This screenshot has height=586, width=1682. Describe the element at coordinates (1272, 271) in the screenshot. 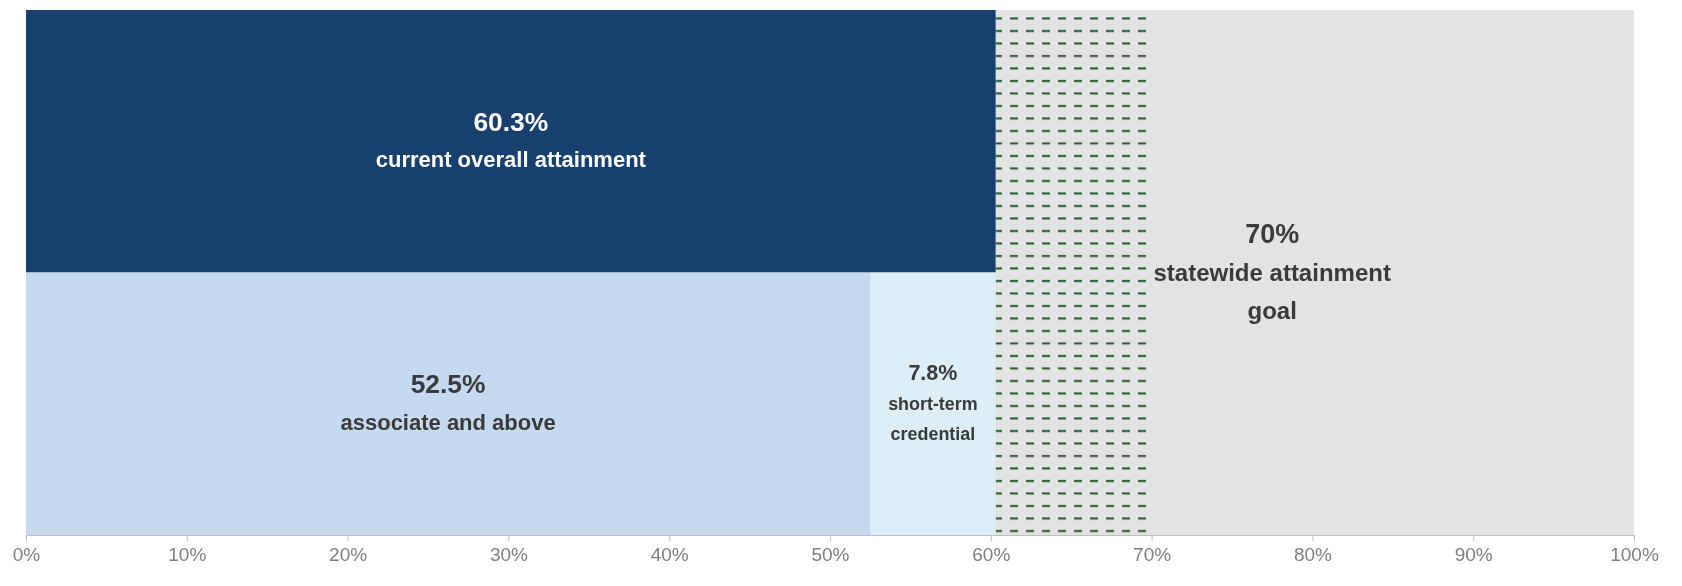

I see `band-label: 70% statewide attainment goal` at that location.